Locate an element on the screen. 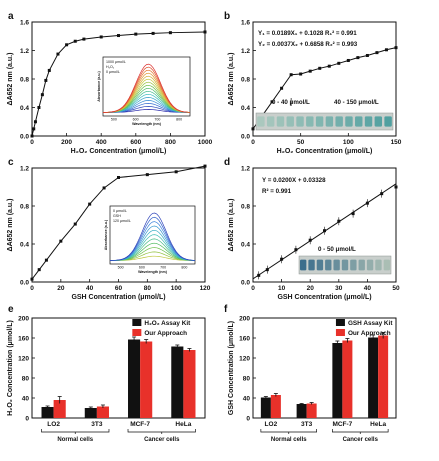 This screenshot has width=439, height=461. x-tick-label: 10 is located at coordinates (282, 288).